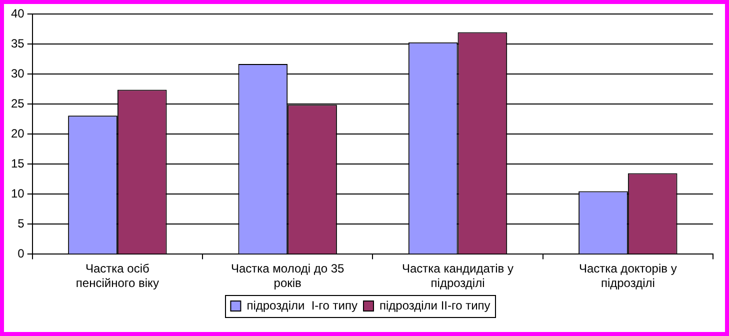 The image size is (729, 336). I want to click on x-tick-label: Частка докторів у підрозділі, so click(627, 276).